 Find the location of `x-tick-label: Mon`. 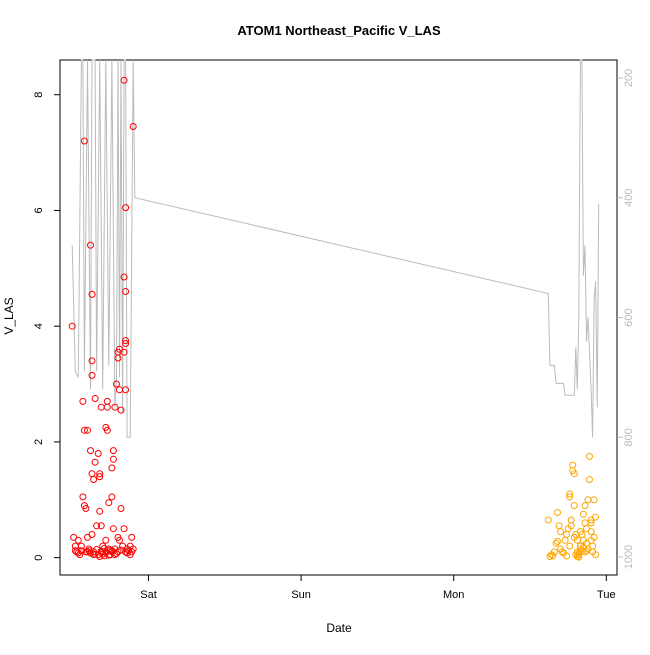

x-tick-label: Mon is located at coordinates (453, 595).